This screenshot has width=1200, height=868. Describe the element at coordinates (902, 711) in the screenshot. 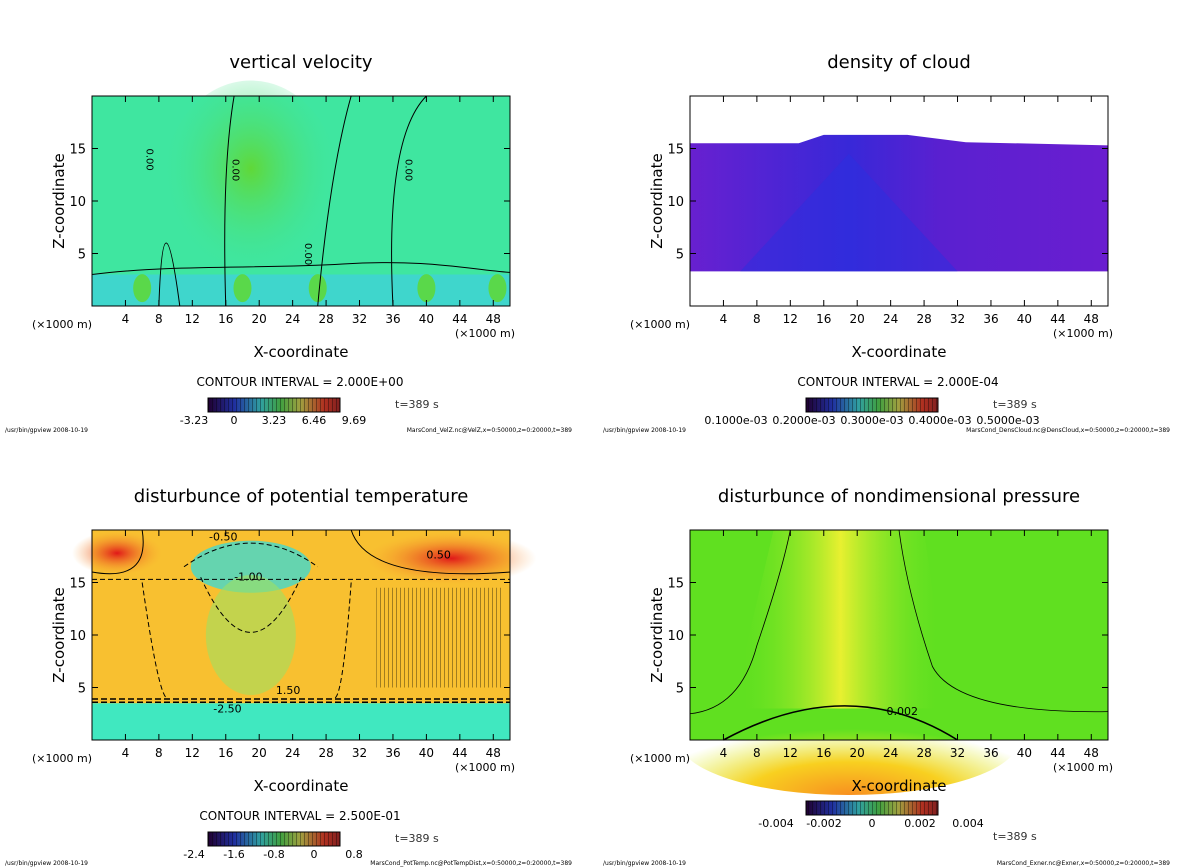

I see `contour-label: 0.002` at that location.